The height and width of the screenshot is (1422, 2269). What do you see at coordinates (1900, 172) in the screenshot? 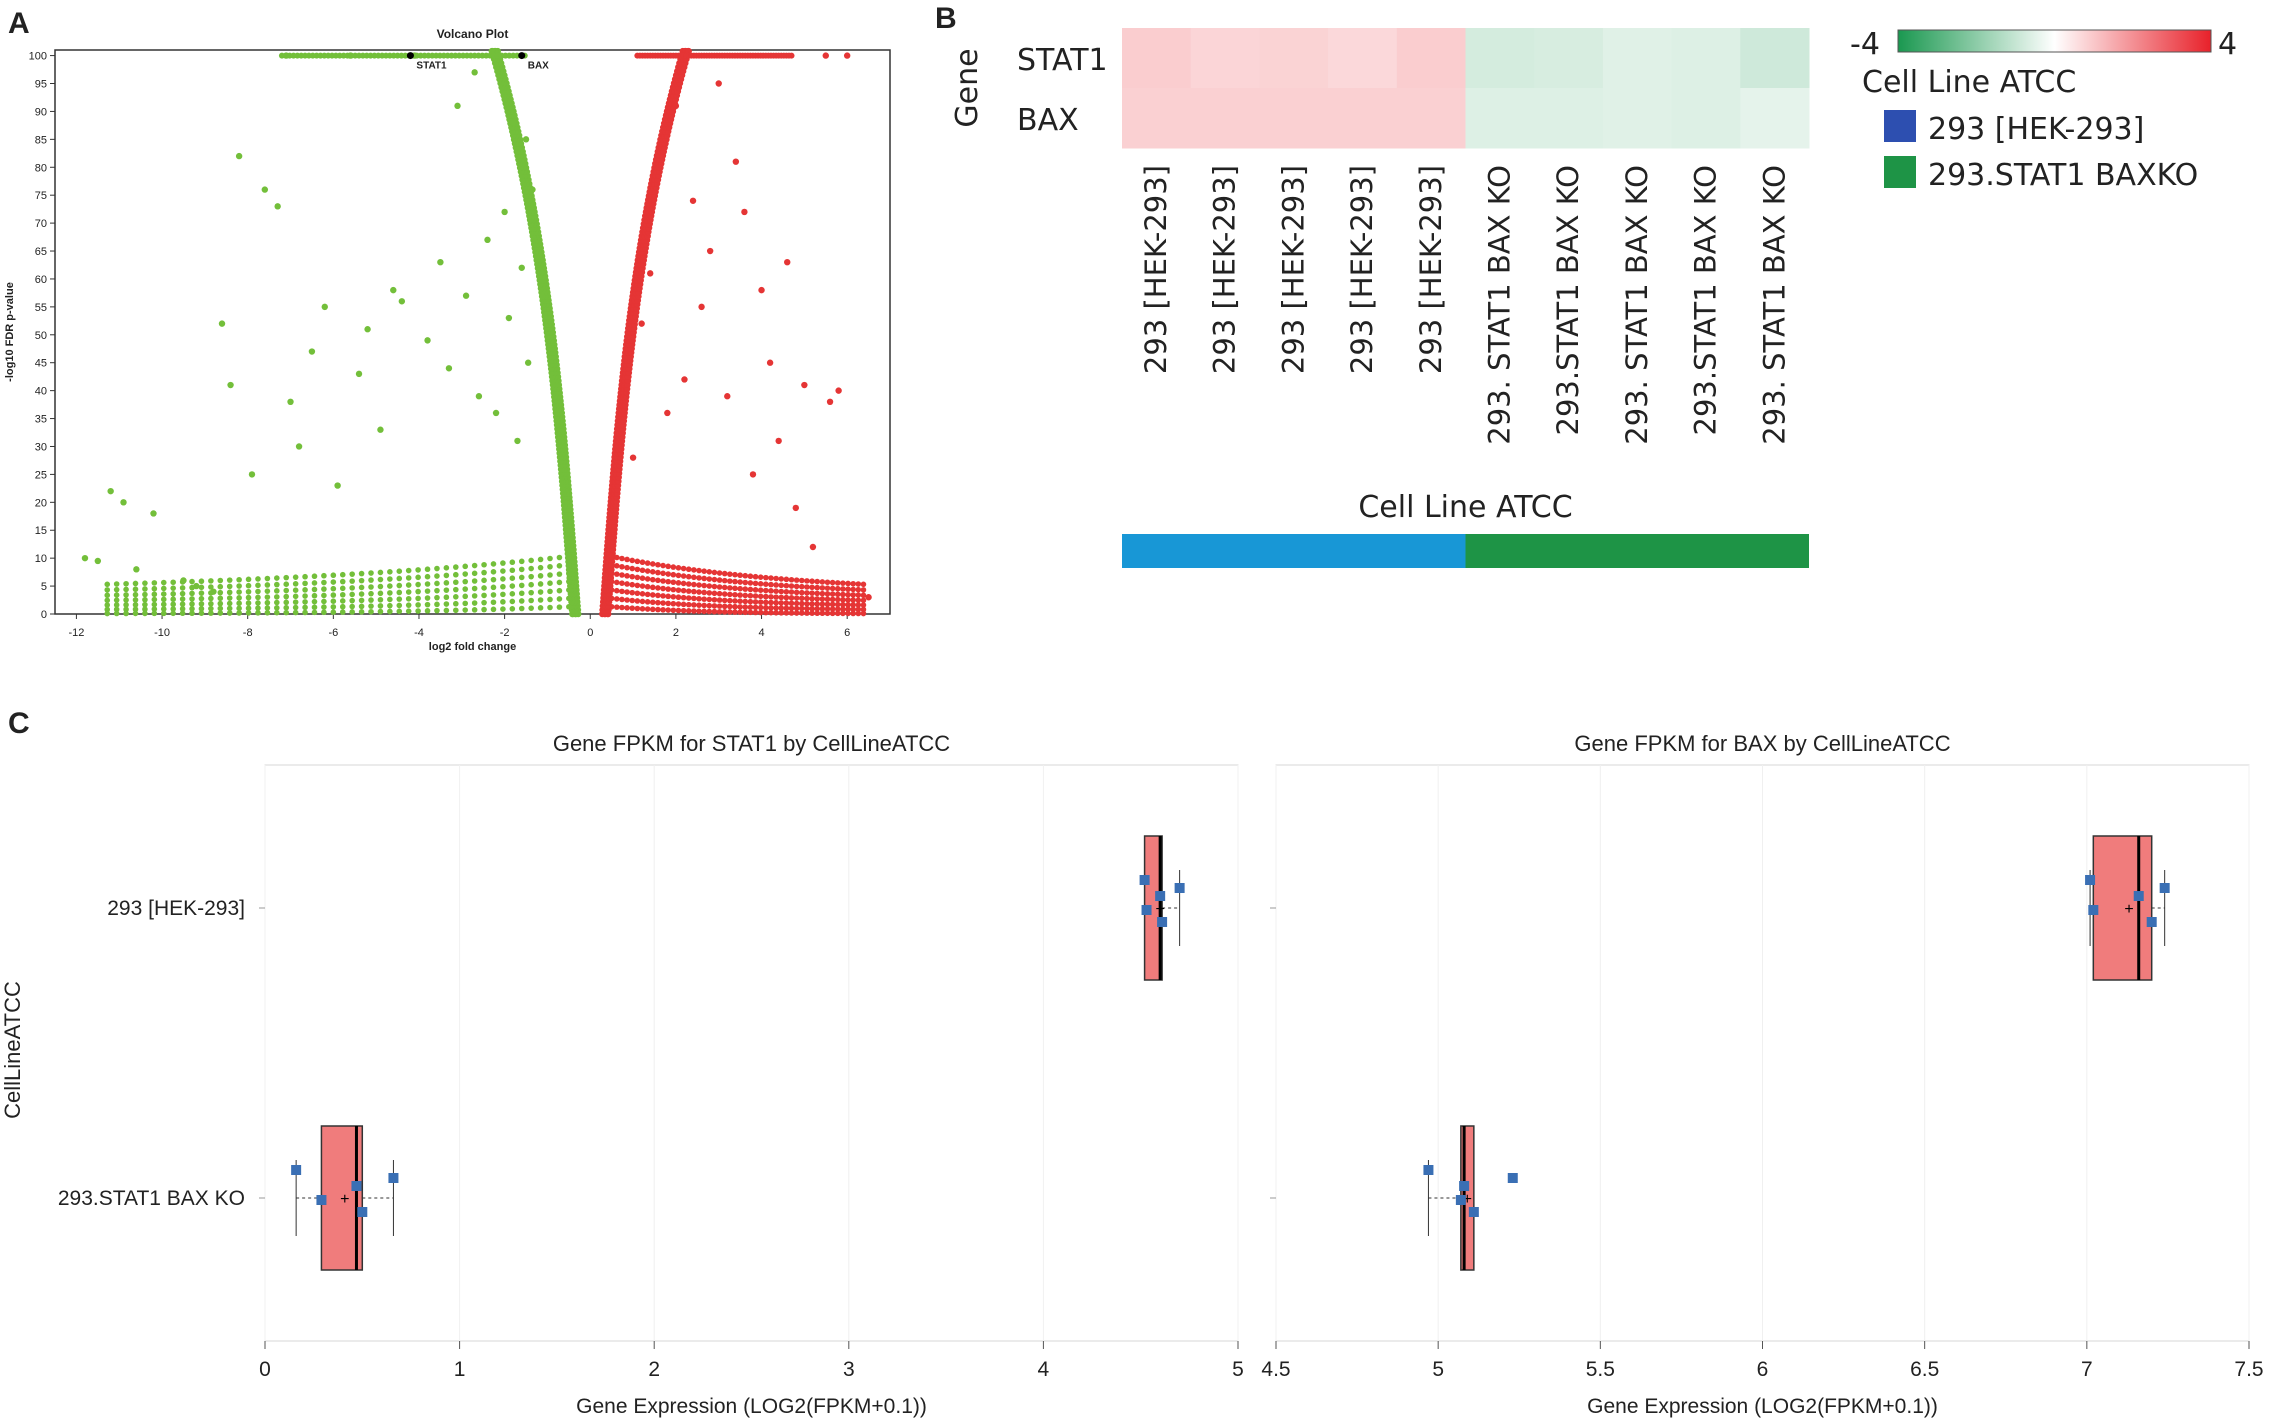
I see `heatmap-legend-swatch` at bounding box center [1900, 172].